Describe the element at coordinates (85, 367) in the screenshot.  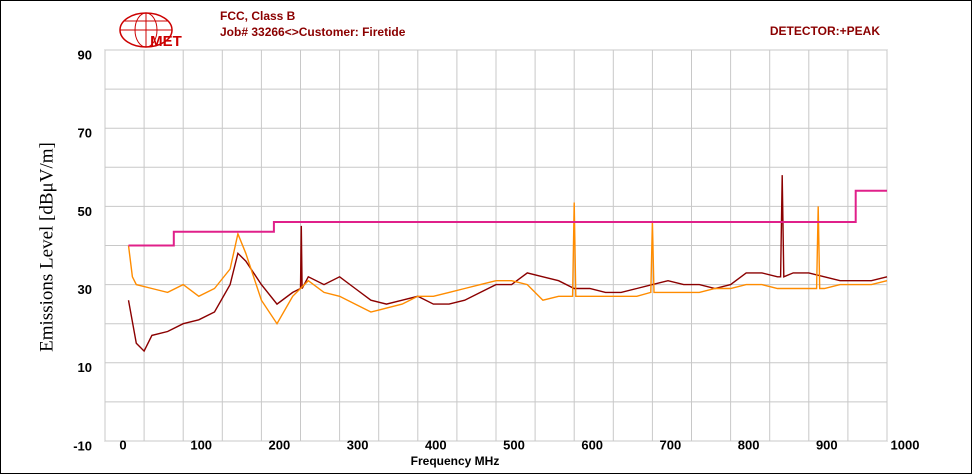
I see `y-tick-label: 10` at that location.